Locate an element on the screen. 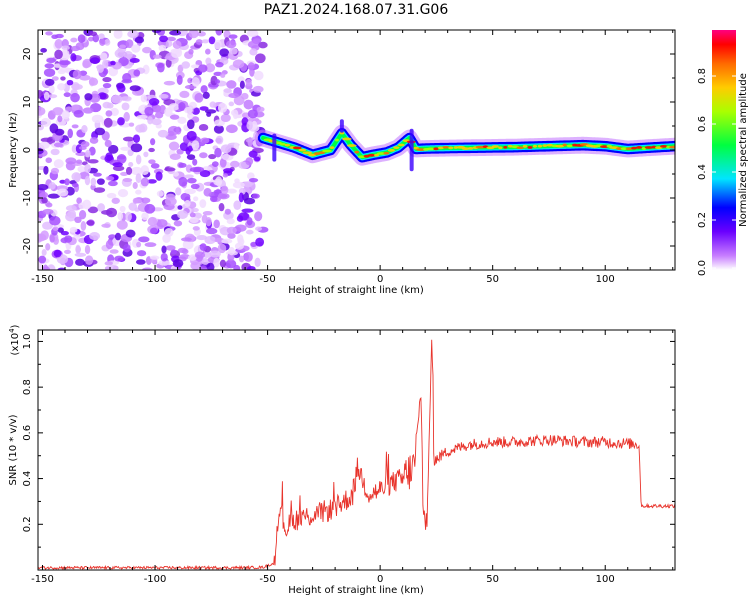  y-tick-label: 0.8 is located at coordinates (27, 387).